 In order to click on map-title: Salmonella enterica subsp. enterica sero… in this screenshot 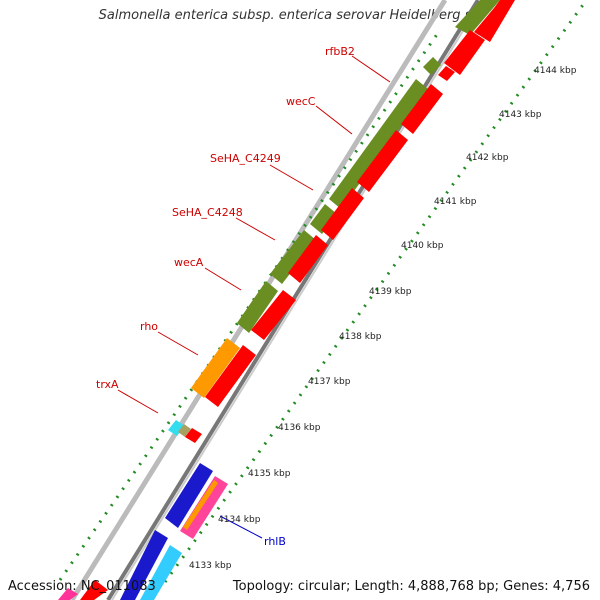, I will do `click(300, 15)`.